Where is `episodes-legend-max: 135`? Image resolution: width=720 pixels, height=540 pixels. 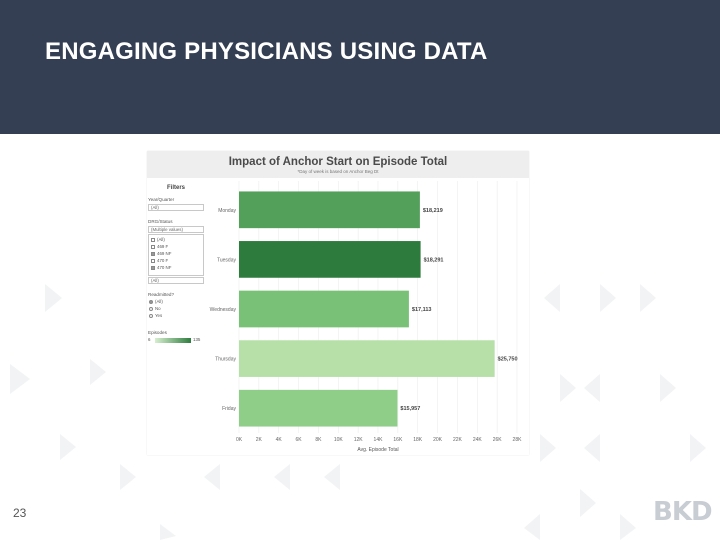
episodes-legend-max: 135 is located at coordinates (197, 339).